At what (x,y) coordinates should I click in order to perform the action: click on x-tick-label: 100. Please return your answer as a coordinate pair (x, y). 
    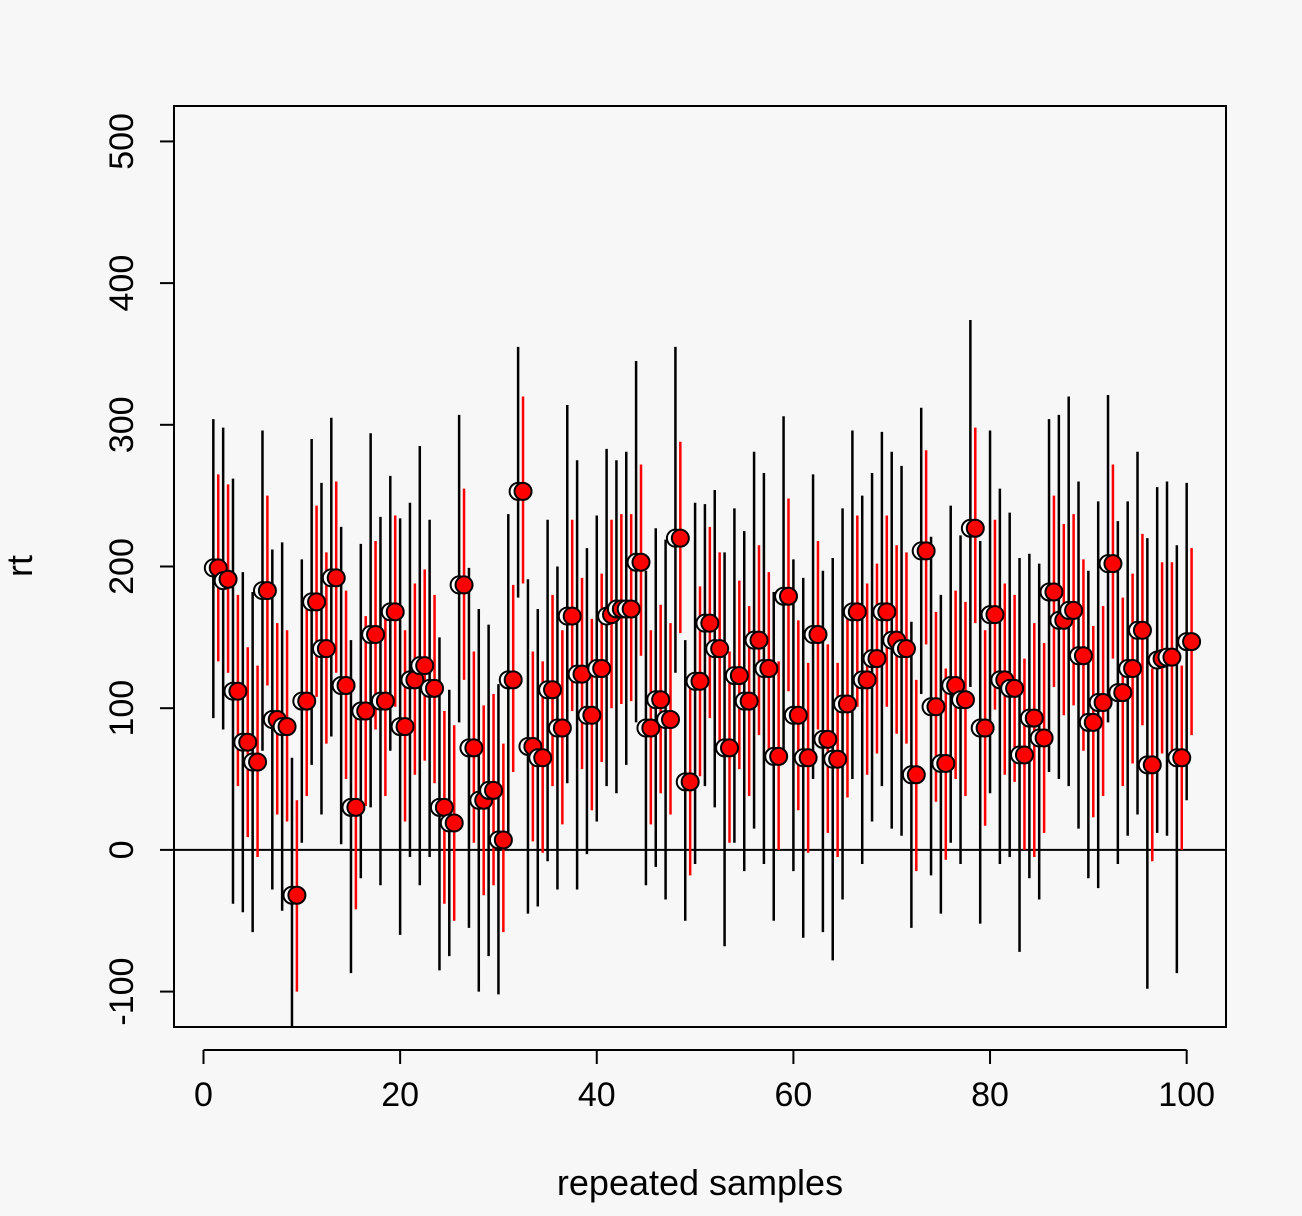
    Looking at the image, I should click on (1186, 1095).